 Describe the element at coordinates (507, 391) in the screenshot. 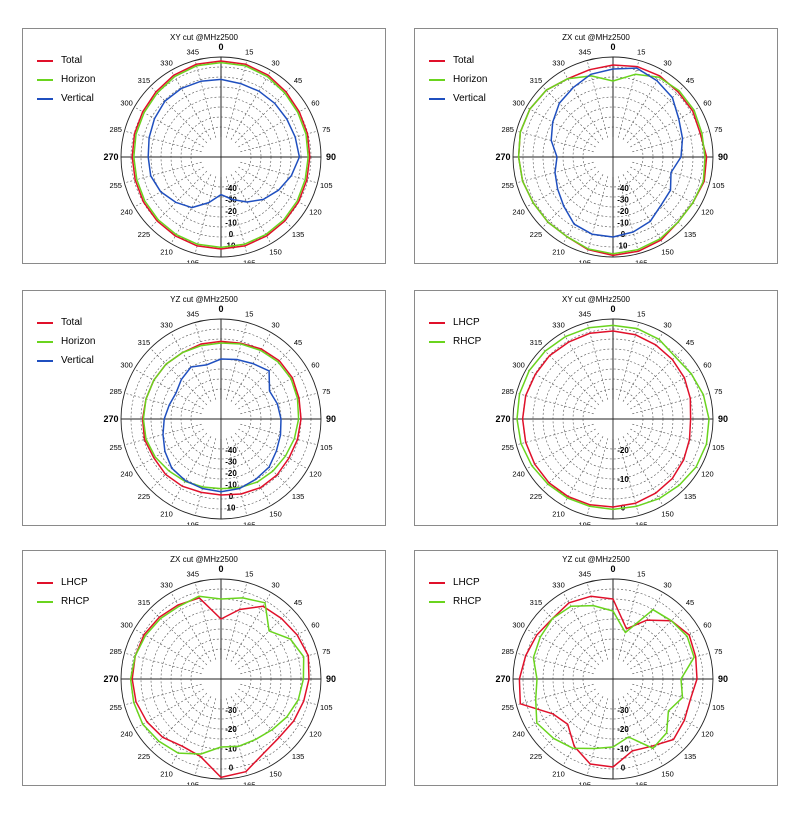

I see `angle-tick-label: 285` at that location.